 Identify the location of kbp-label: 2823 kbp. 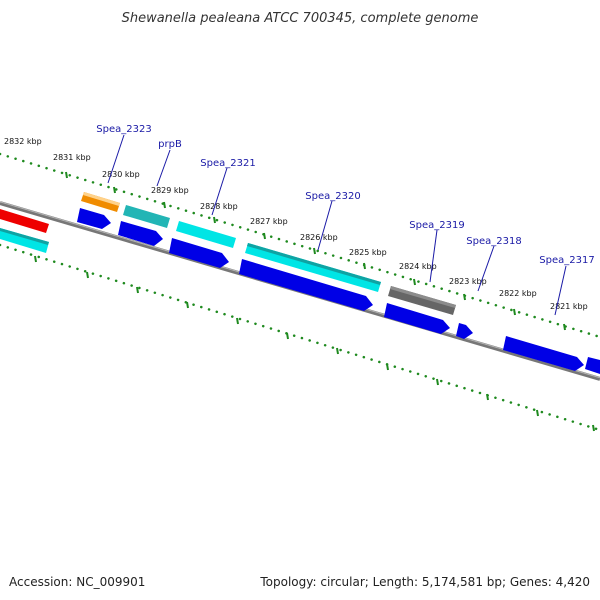
(468, 281).